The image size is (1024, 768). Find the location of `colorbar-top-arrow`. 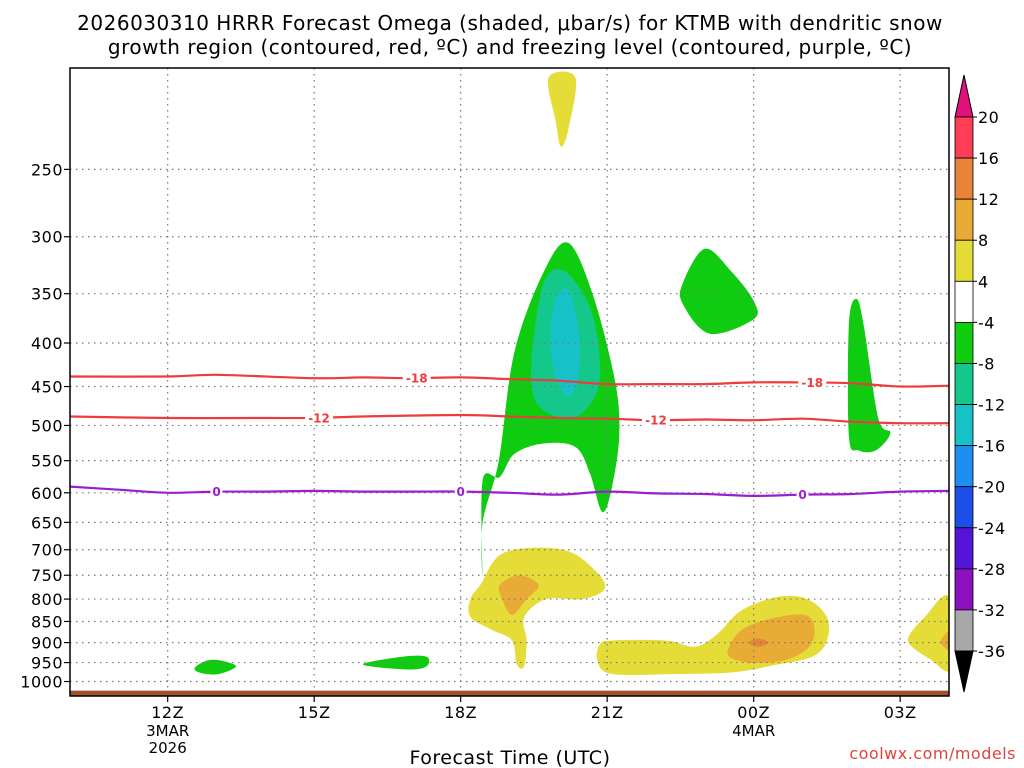

colorbar-top-arrow is located at coordinates (964, 96).